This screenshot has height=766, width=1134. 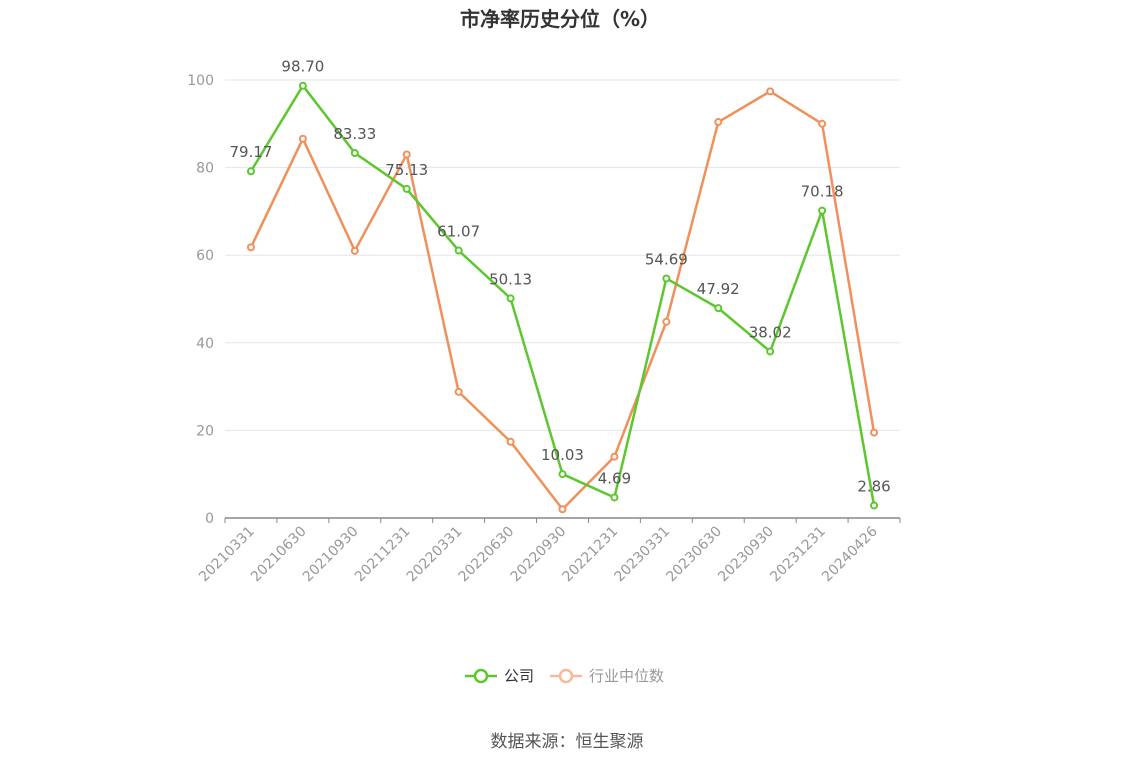 What do you see at coordinates (626, 676) in the screenshot?
I see `legend-label: 行业中位数` at bounding box center [626, 676].